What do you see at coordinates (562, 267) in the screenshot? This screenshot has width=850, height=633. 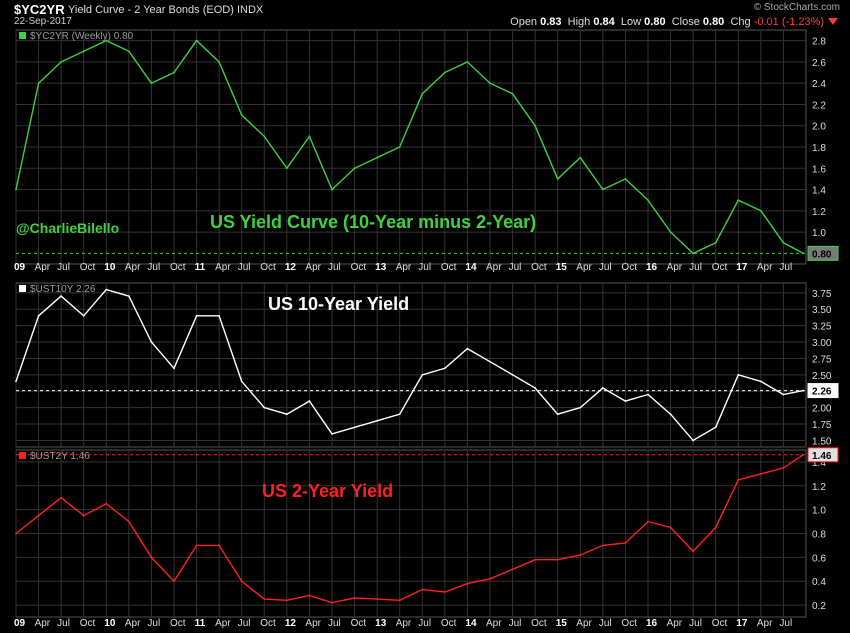 I see `x-tick-label: 15` at bounding box center [562, 267].